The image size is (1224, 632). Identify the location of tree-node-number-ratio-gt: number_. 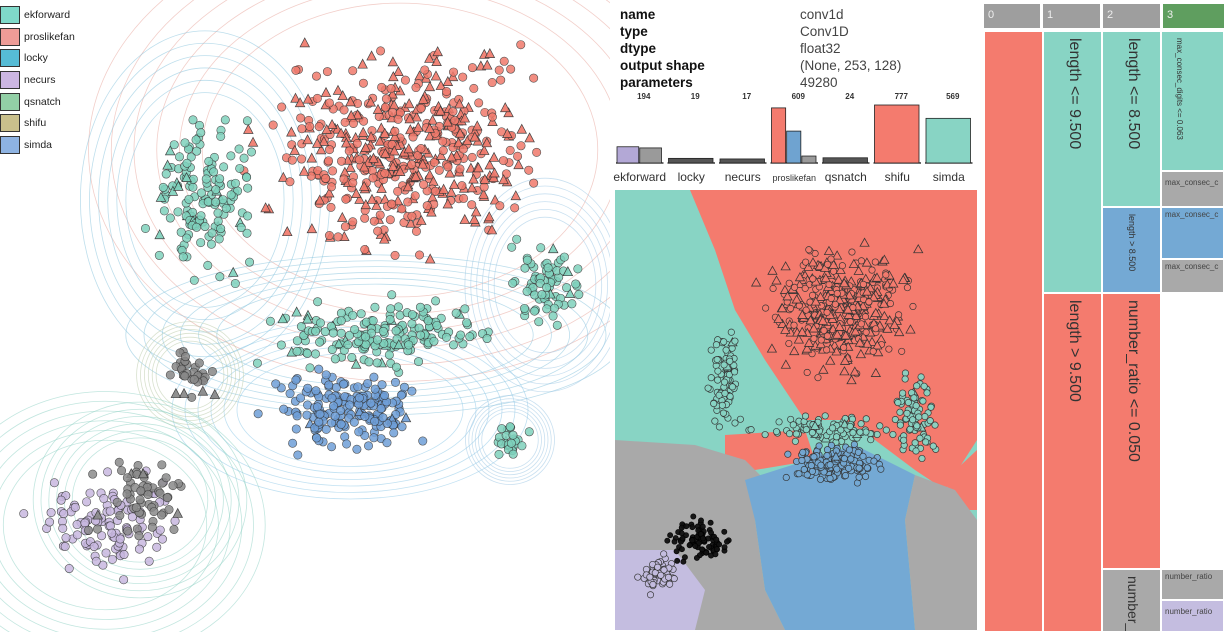
(1131, 600).